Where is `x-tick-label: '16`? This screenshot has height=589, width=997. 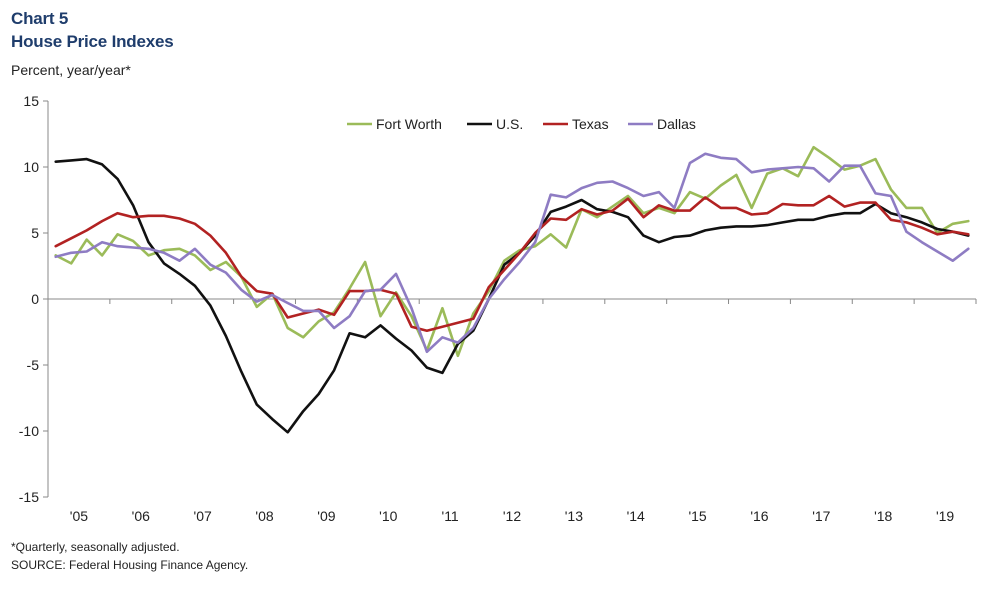
x-tick-label: '16 is located at coordinates (759, 516).